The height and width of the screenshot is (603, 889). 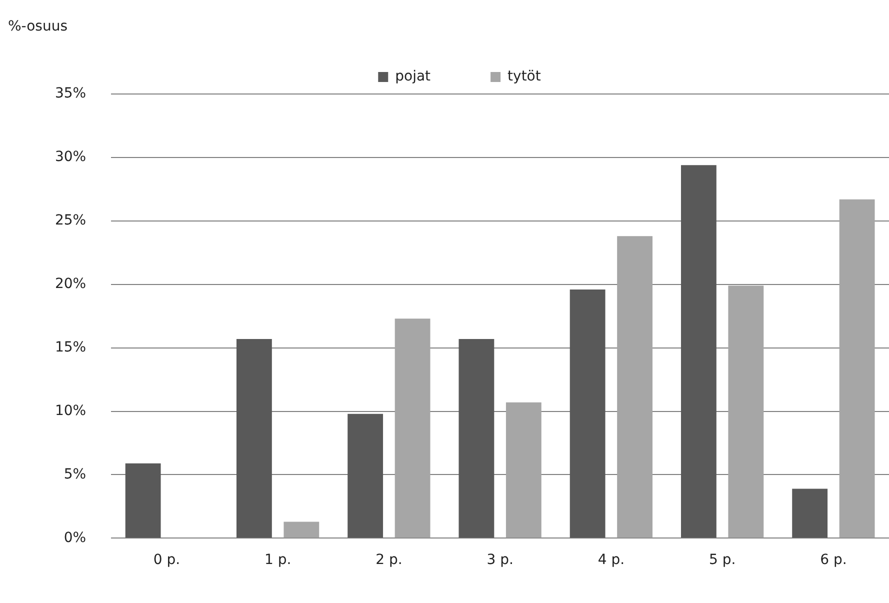 What do you see at coordinates (722, 560) in the screenshot?
I see `x-tick-label: 5 p.` at bounding box center [722, 560].